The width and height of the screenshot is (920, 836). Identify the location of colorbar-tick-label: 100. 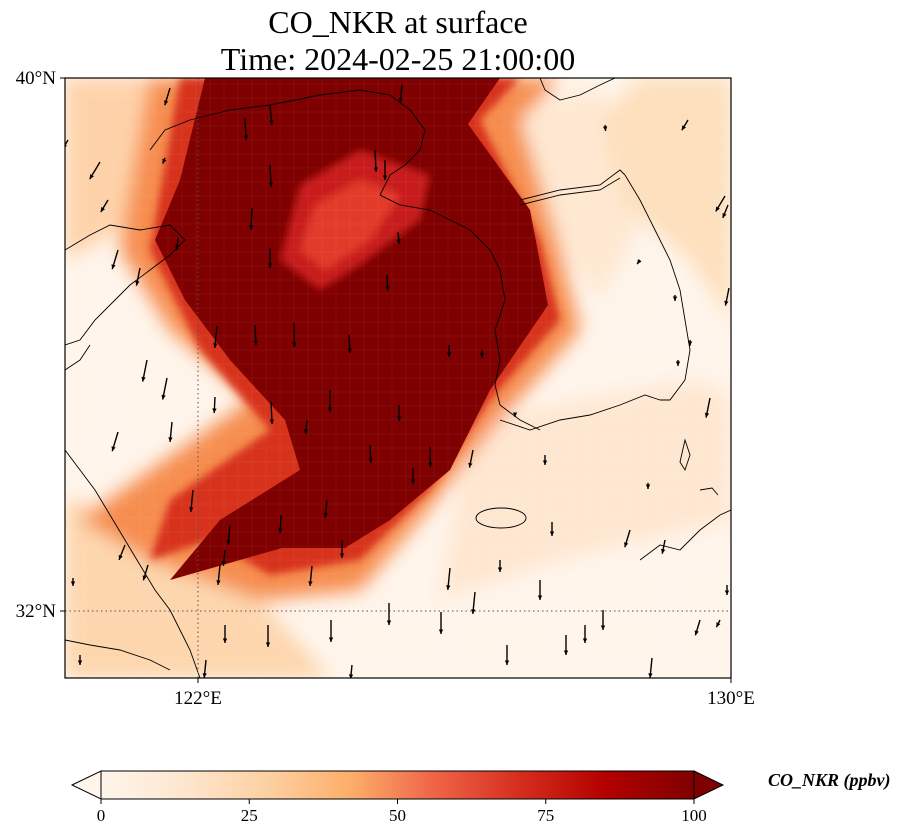
(694, 815).